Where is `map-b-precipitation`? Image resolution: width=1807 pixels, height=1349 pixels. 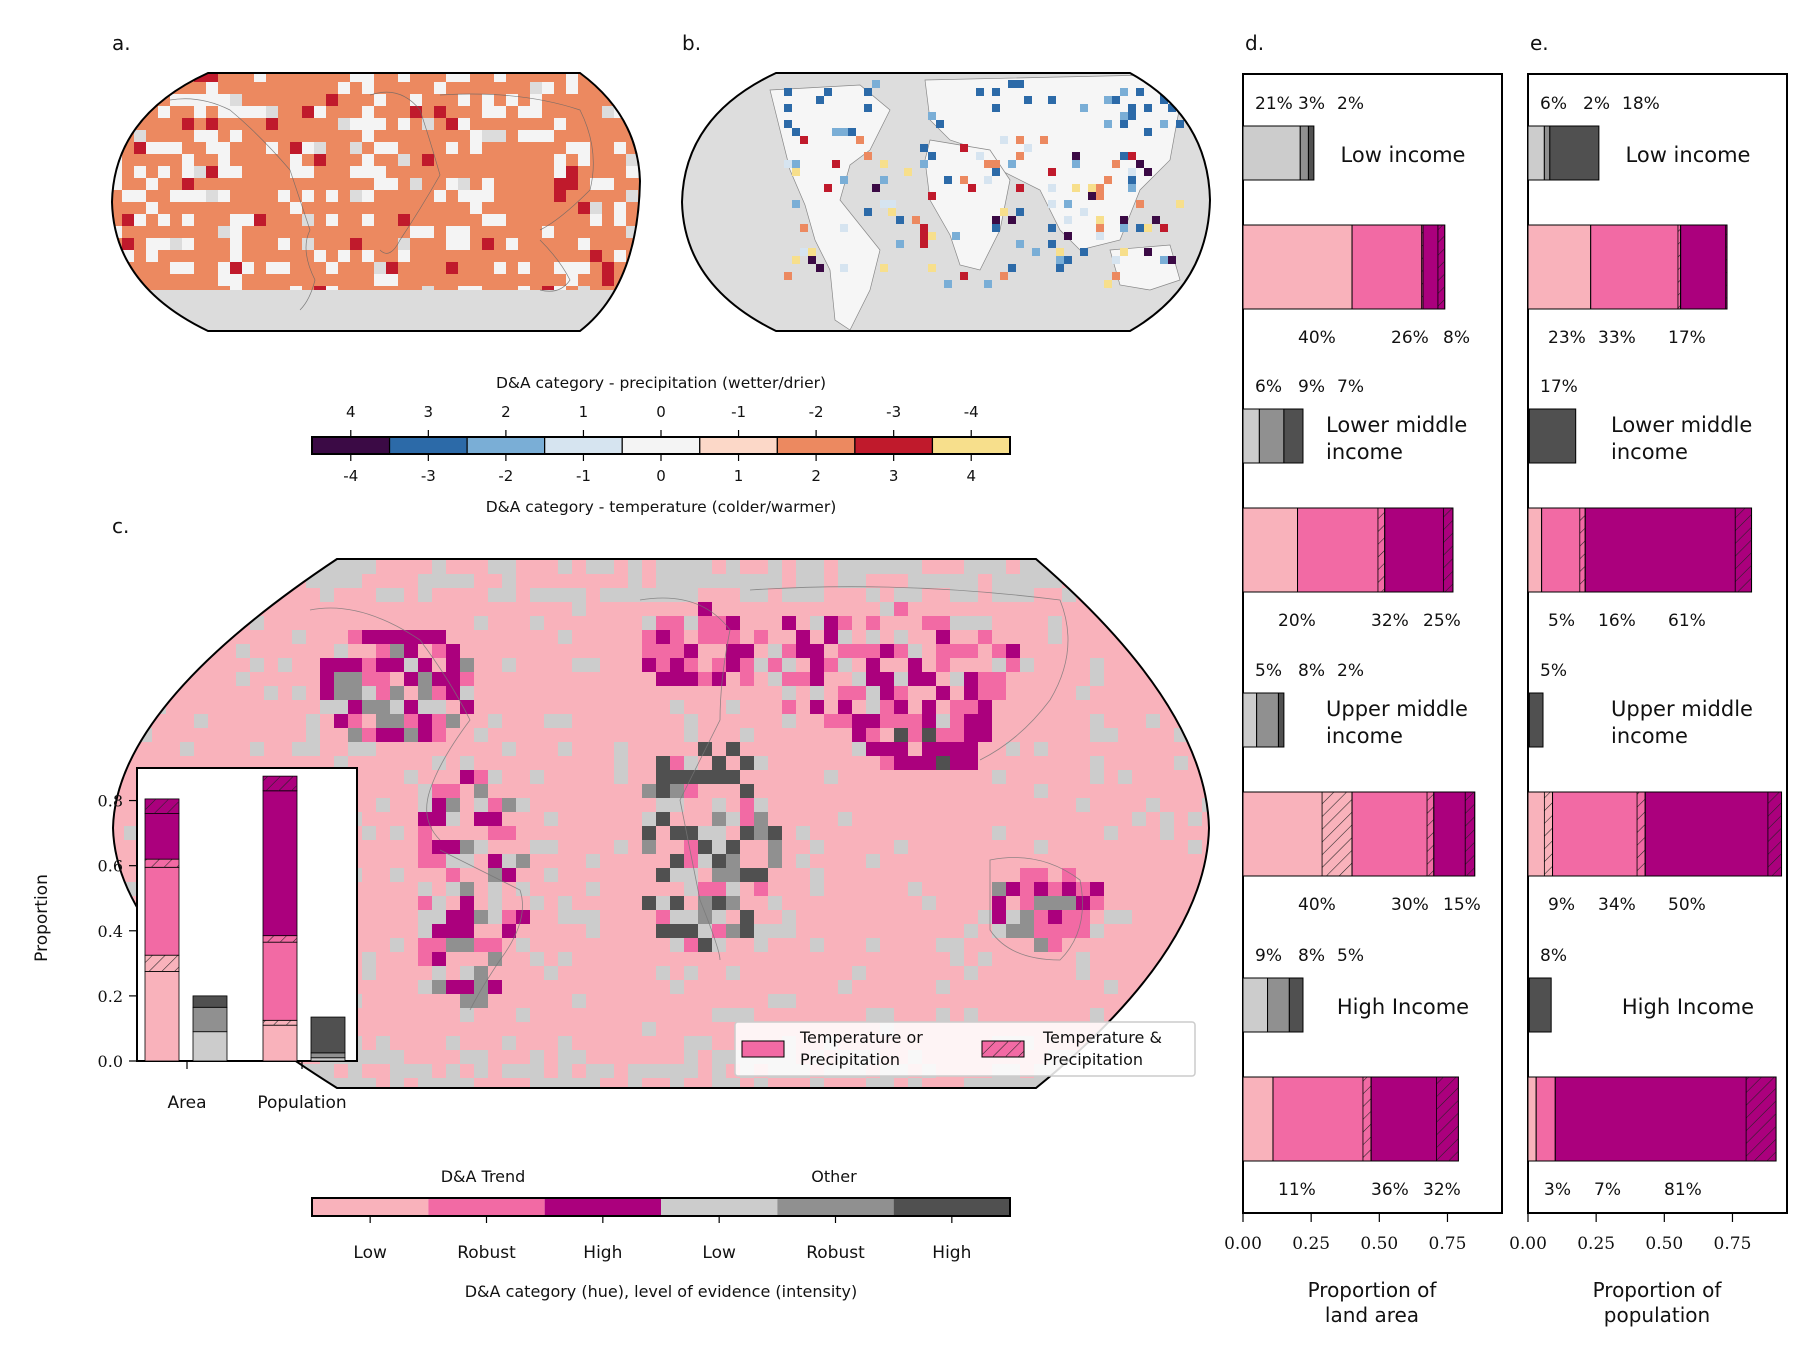 map-b-precipitation is located at coordinates (946, 202).